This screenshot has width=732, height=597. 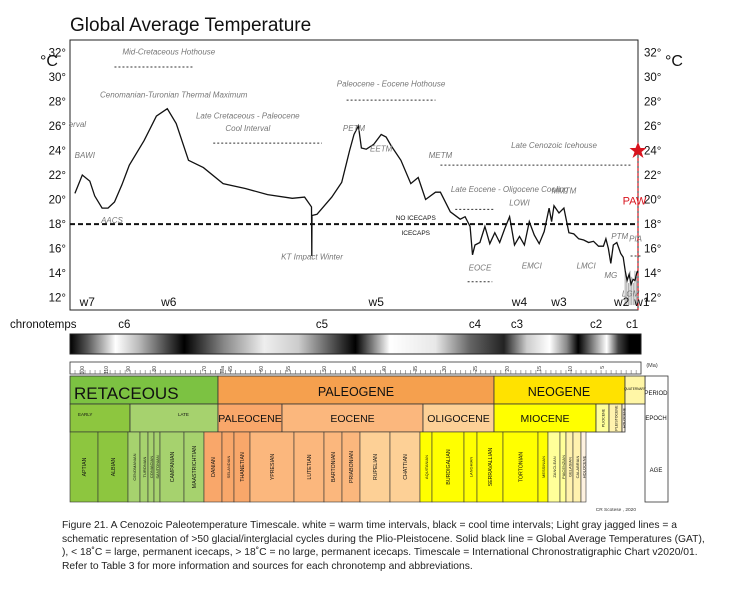 What do you see at coordinates (621, 302) in the screenshot?
I see `warm-interval-label: w2` at bounding box center [621, 302].